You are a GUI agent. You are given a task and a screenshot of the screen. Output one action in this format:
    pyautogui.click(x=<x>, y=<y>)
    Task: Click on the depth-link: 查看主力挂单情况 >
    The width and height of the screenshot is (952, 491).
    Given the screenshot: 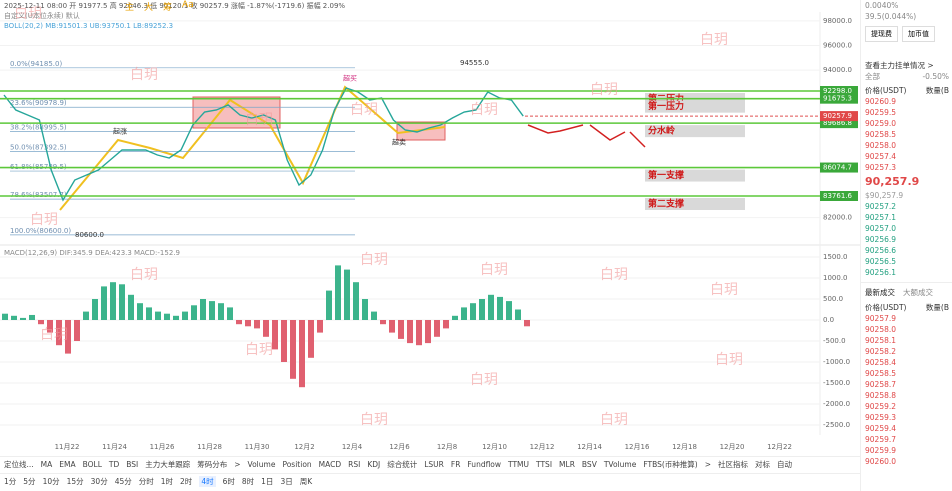 What is the action you would take?
    pyautogui.click(x=899, y=65)
    